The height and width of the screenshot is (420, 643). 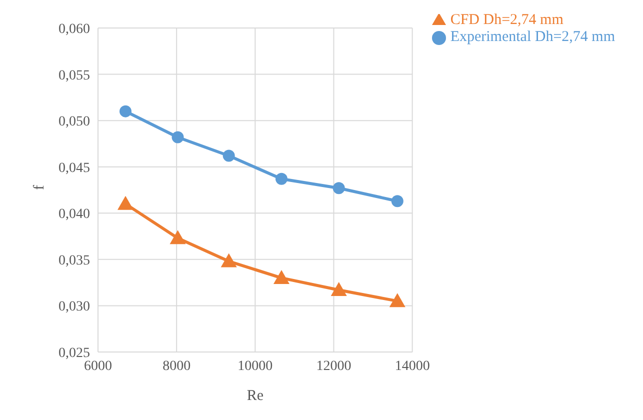 I want to click on x-tick-label: 14000, so click(x=412, y=366).